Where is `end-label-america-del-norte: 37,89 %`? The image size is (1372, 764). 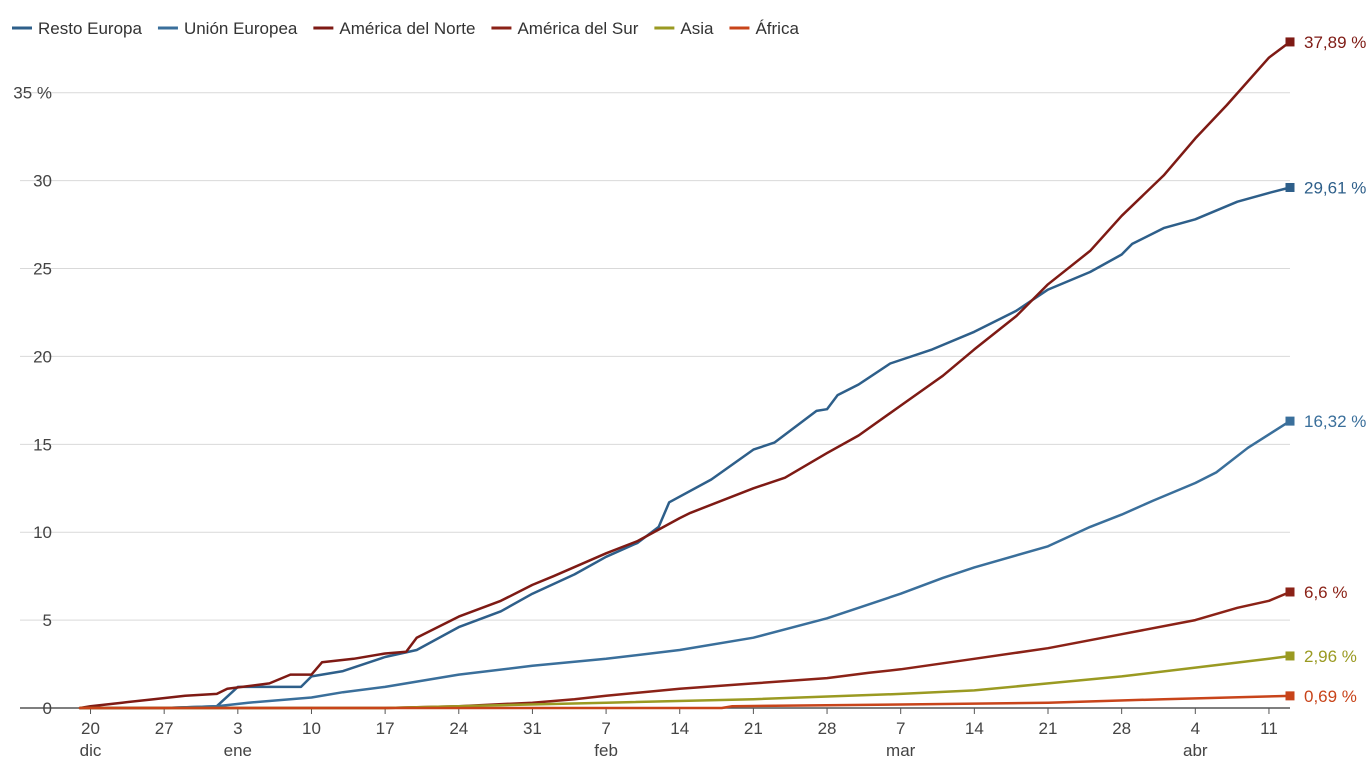
end-label-america-del-norte: 37,89 % is located at coordinates (1335, 42).